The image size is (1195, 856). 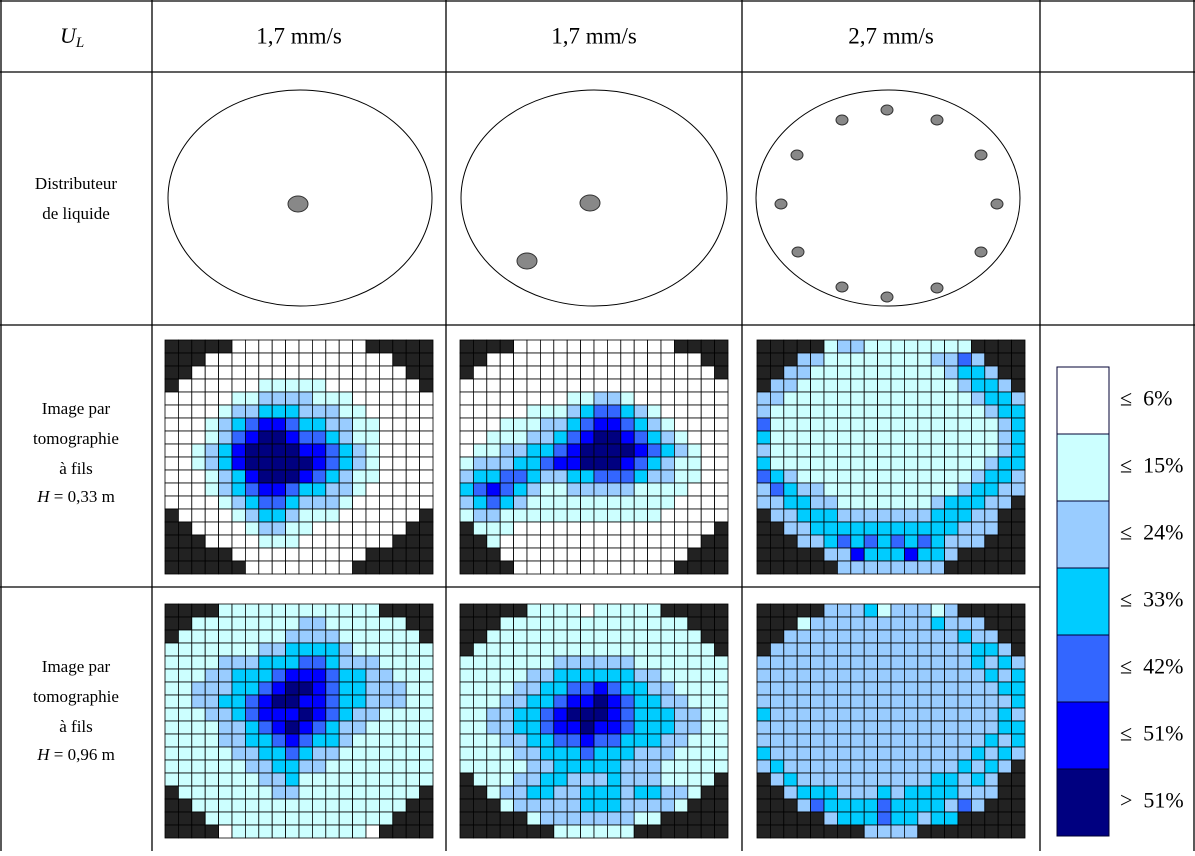 I want to click on legend-swatch, so click(x=1083, y=534).